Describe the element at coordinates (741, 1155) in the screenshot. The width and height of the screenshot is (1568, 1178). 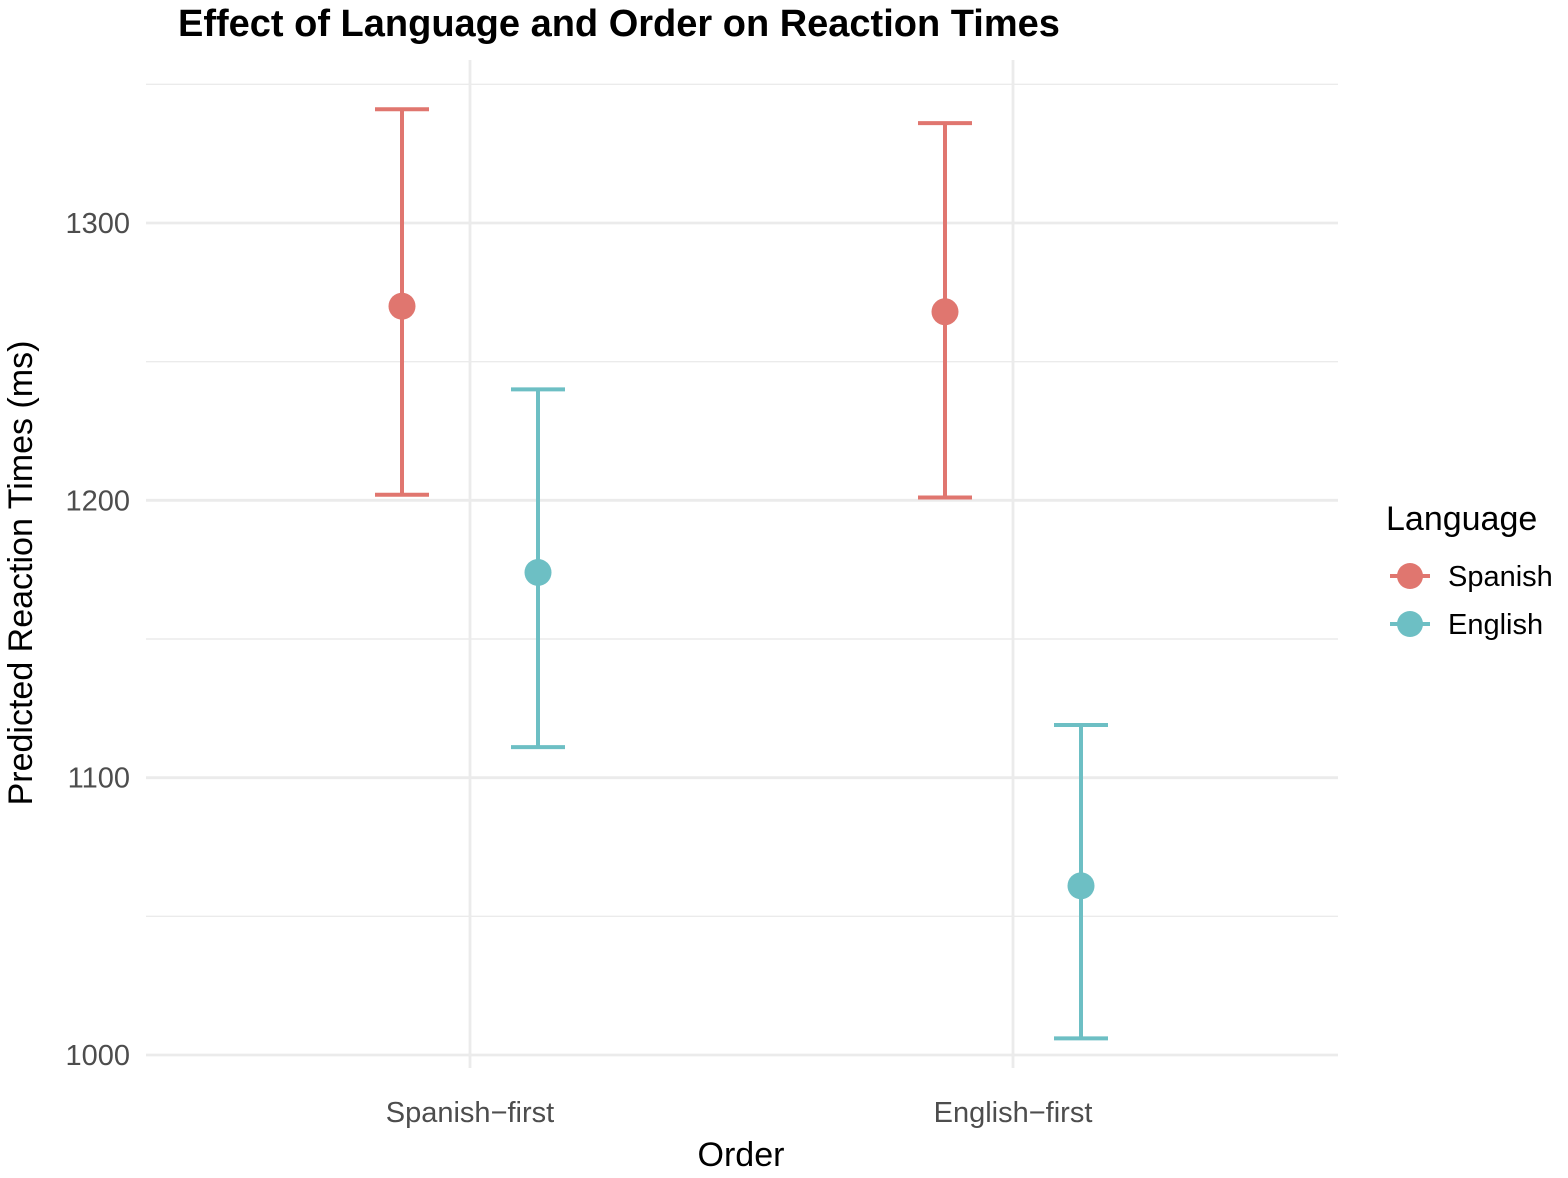
I see `x-axis-title: Order` at that location.